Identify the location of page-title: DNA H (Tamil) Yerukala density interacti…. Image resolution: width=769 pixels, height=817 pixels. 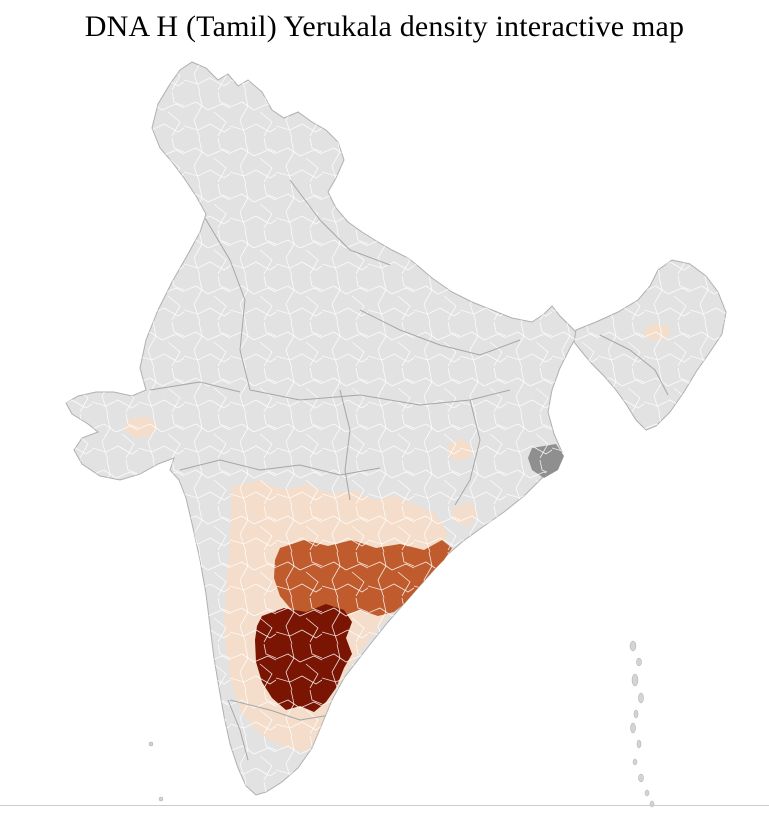
(384, 26).